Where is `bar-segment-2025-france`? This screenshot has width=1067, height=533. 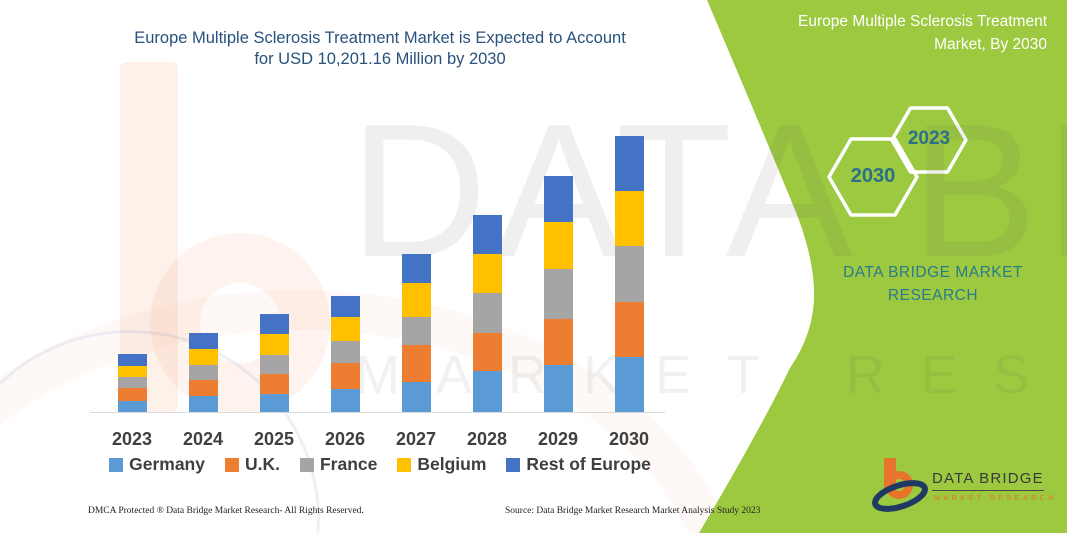 bar-segment-2025-france is located at coordinates (274, 365).